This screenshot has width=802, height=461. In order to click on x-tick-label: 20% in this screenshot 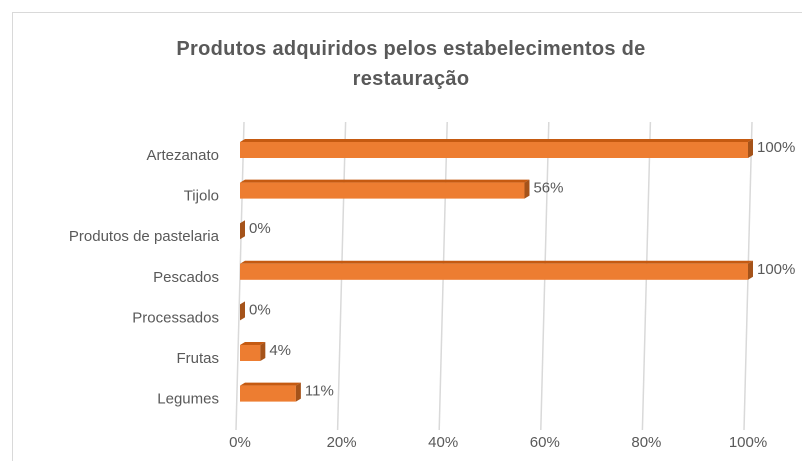, I will do `click(342, 442)`.